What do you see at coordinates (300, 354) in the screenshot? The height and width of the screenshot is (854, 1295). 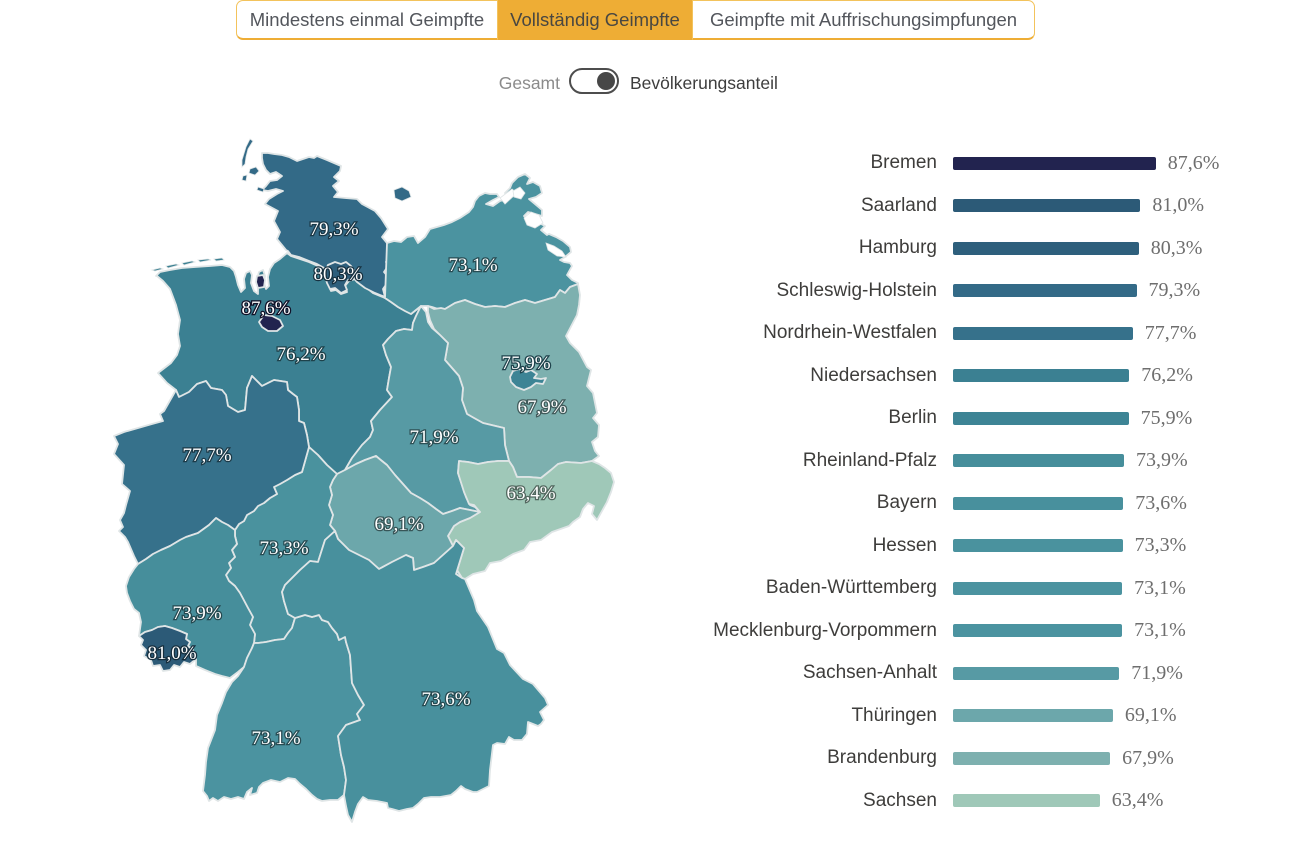 I see `svg-text: 76,2%` at bounding box center [300, 354].